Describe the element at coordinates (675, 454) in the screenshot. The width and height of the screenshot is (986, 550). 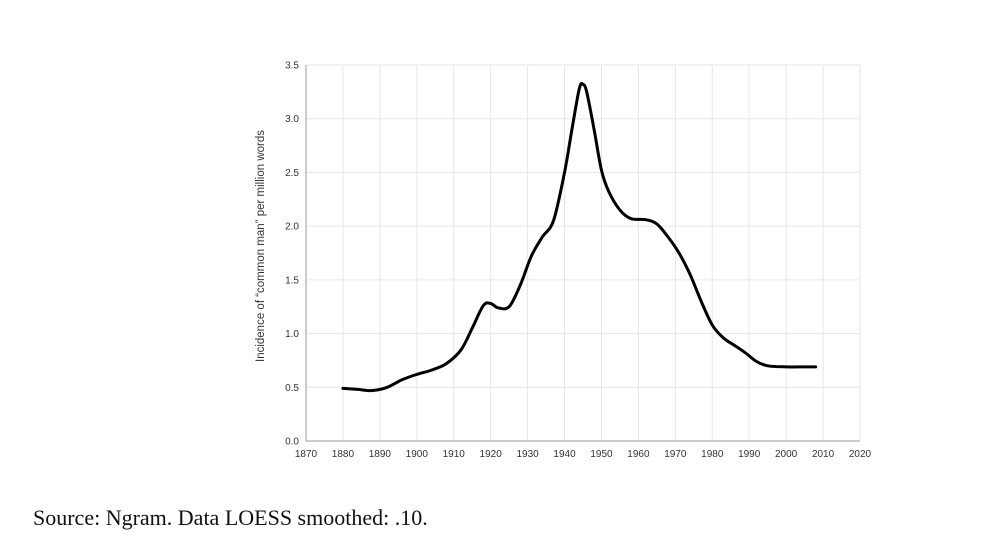
I see `x-tick-label: 1970` at that location.